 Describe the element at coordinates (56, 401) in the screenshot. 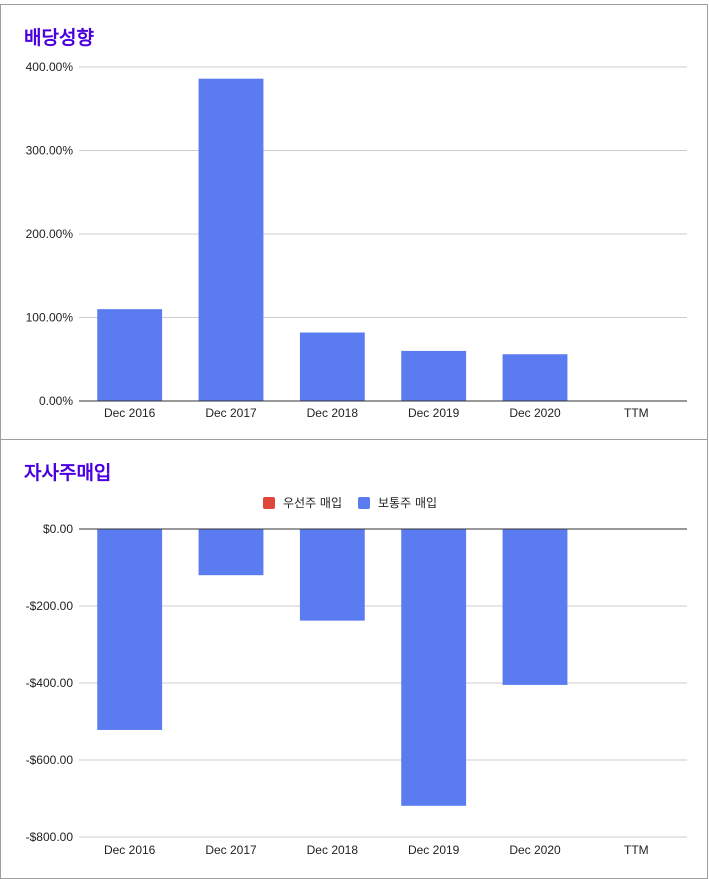

I see `y-tick-label: 0.00%` at that location.